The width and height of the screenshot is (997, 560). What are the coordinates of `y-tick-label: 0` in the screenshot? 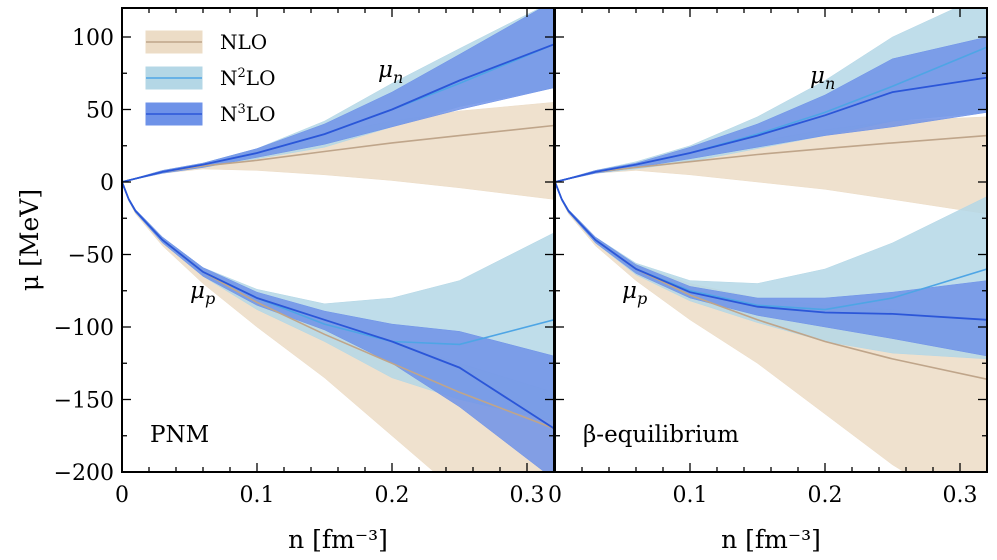 It's located at (107, 183).